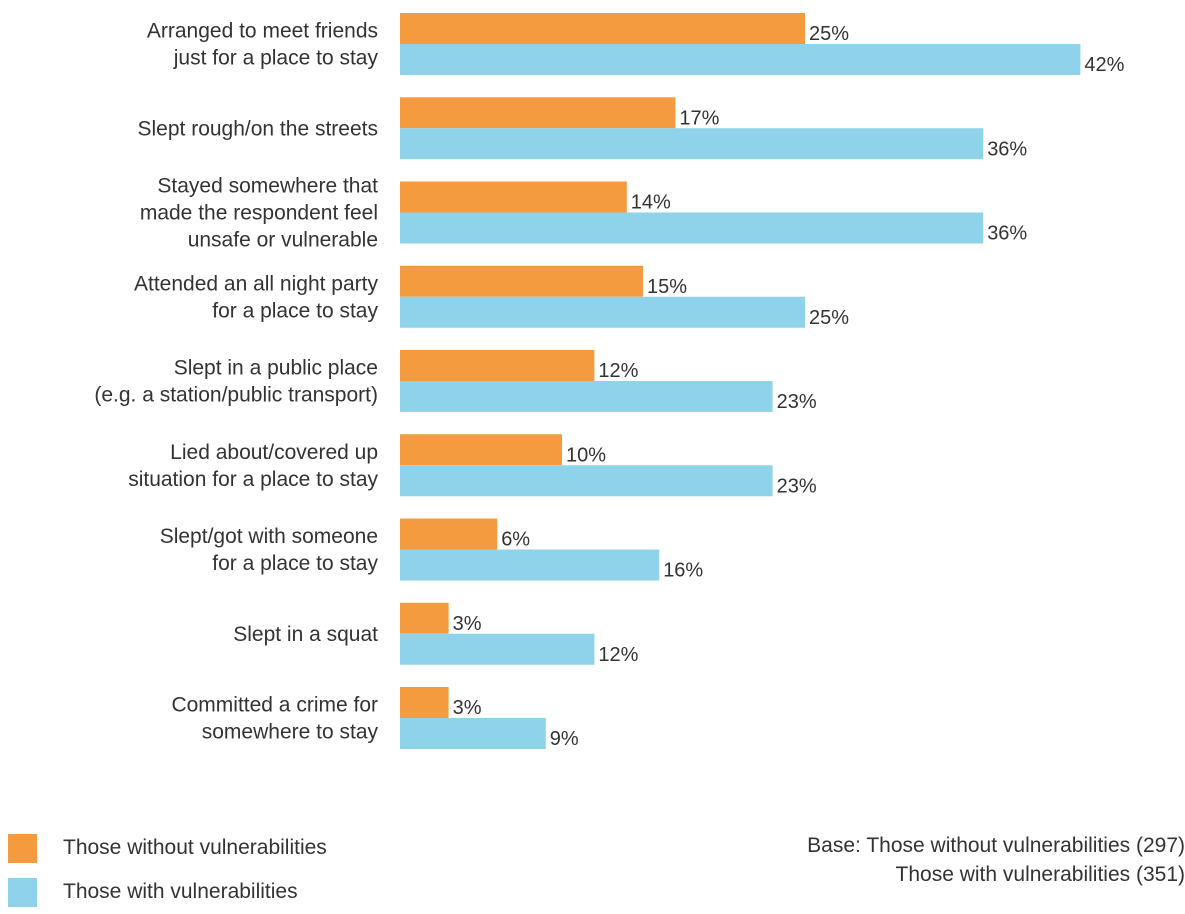 This screenshot has width=1185, height=914. I want to click on value-label-without: 25%, so click(829, 34).